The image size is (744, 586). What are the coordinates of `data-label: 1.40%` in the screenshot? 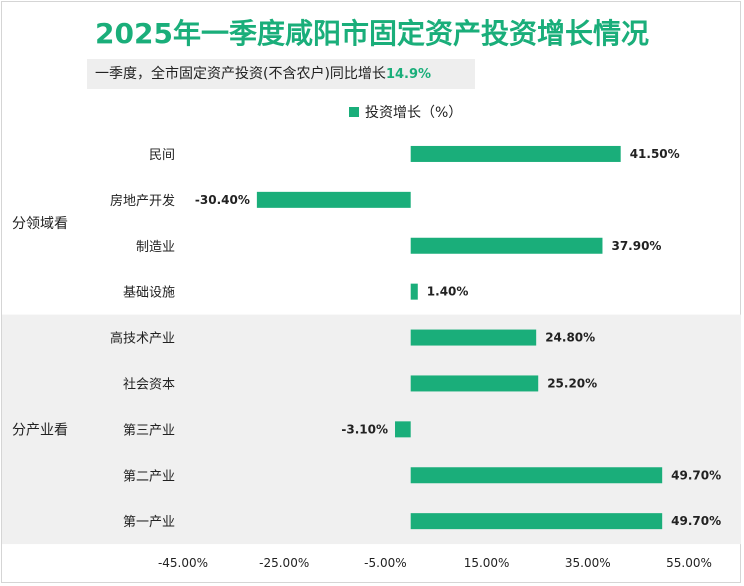 It's located at (448, 292).